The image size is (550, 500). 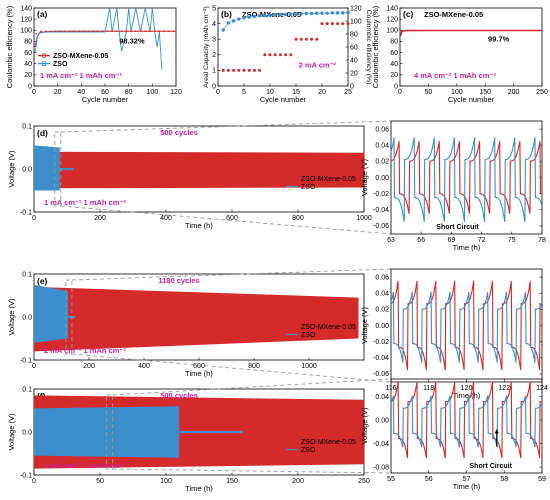 I want to click on y2-tick-label: 60, so click(x=354, y=47).